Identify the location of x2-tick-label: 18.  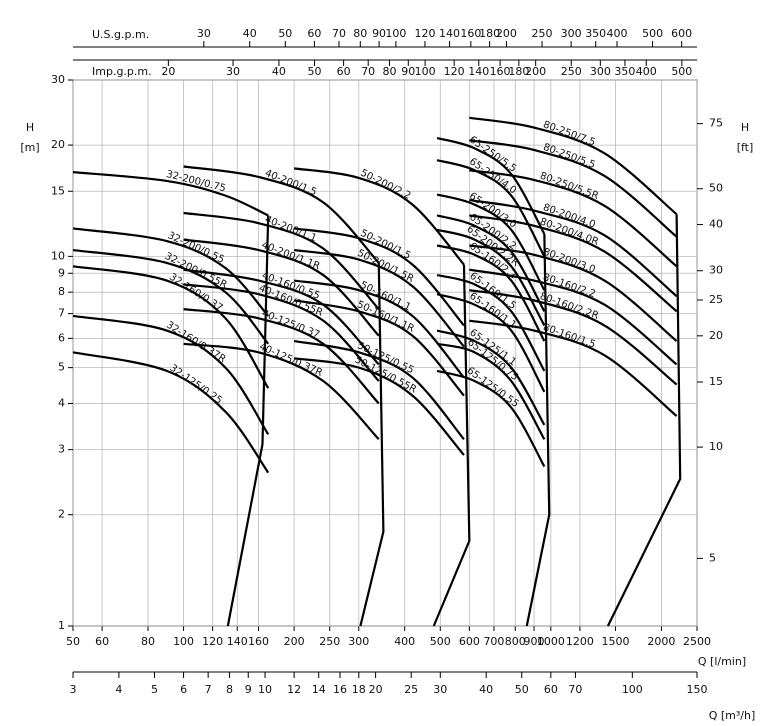
(359, 689).